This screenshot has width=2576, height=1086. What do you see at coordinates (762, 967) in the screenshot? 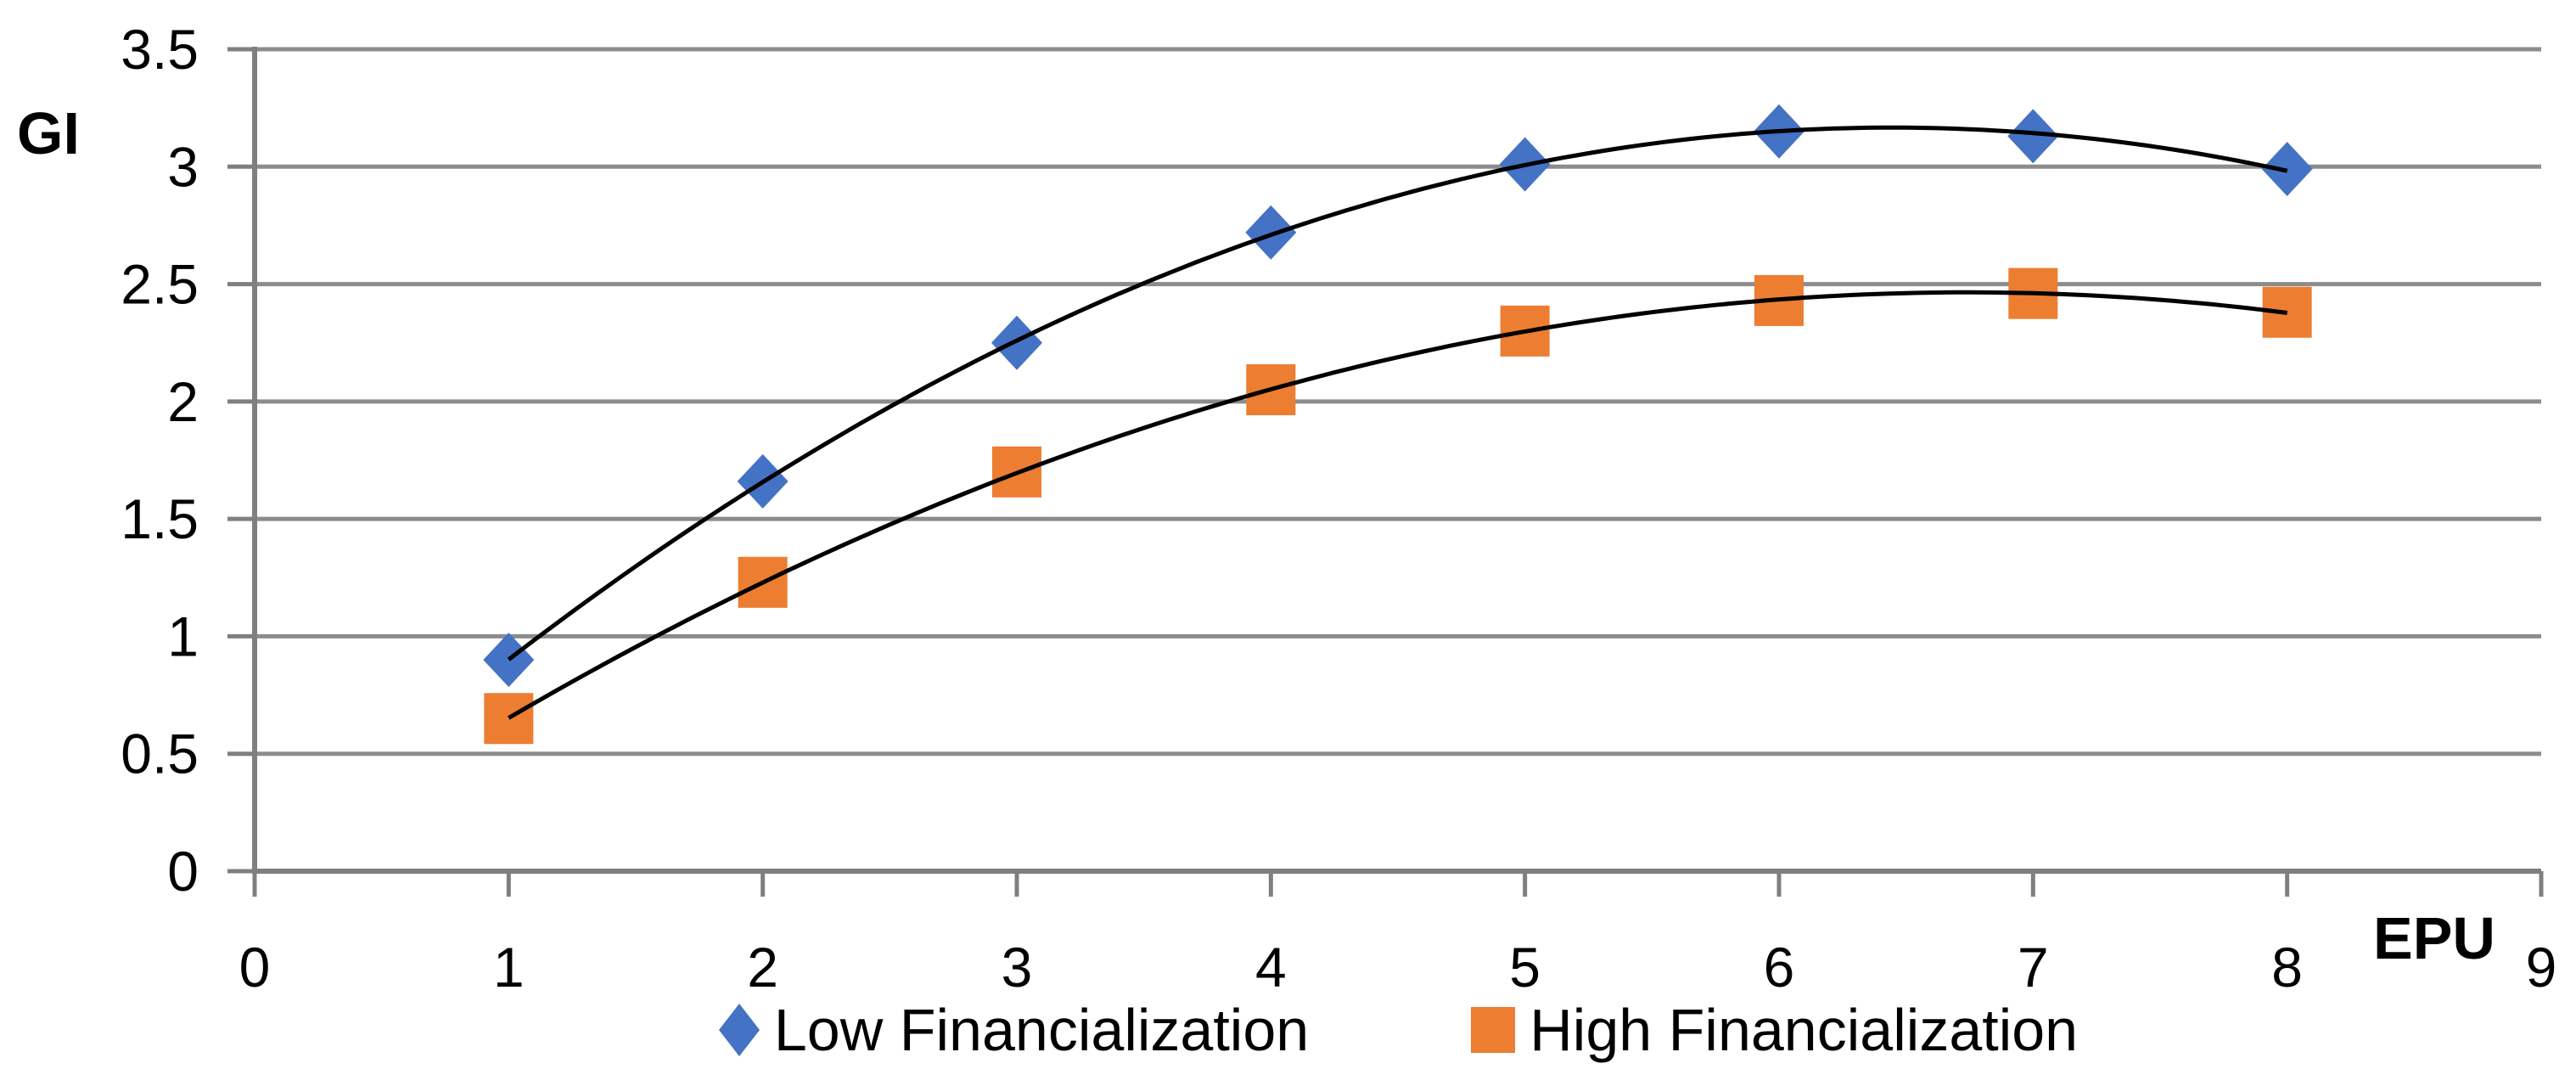
I see `x-tick-label: 2` at bounding box center [762, 967].